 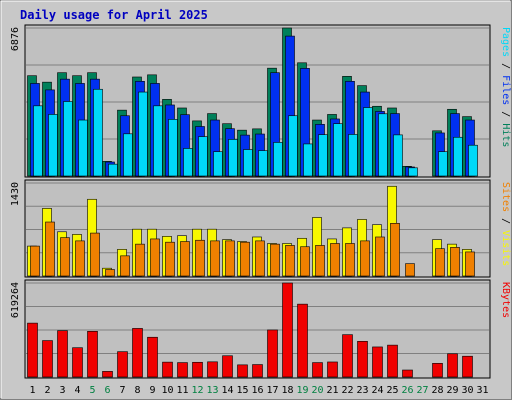 I want to click on x-tick-label: 10, so click(x=167, y=390).